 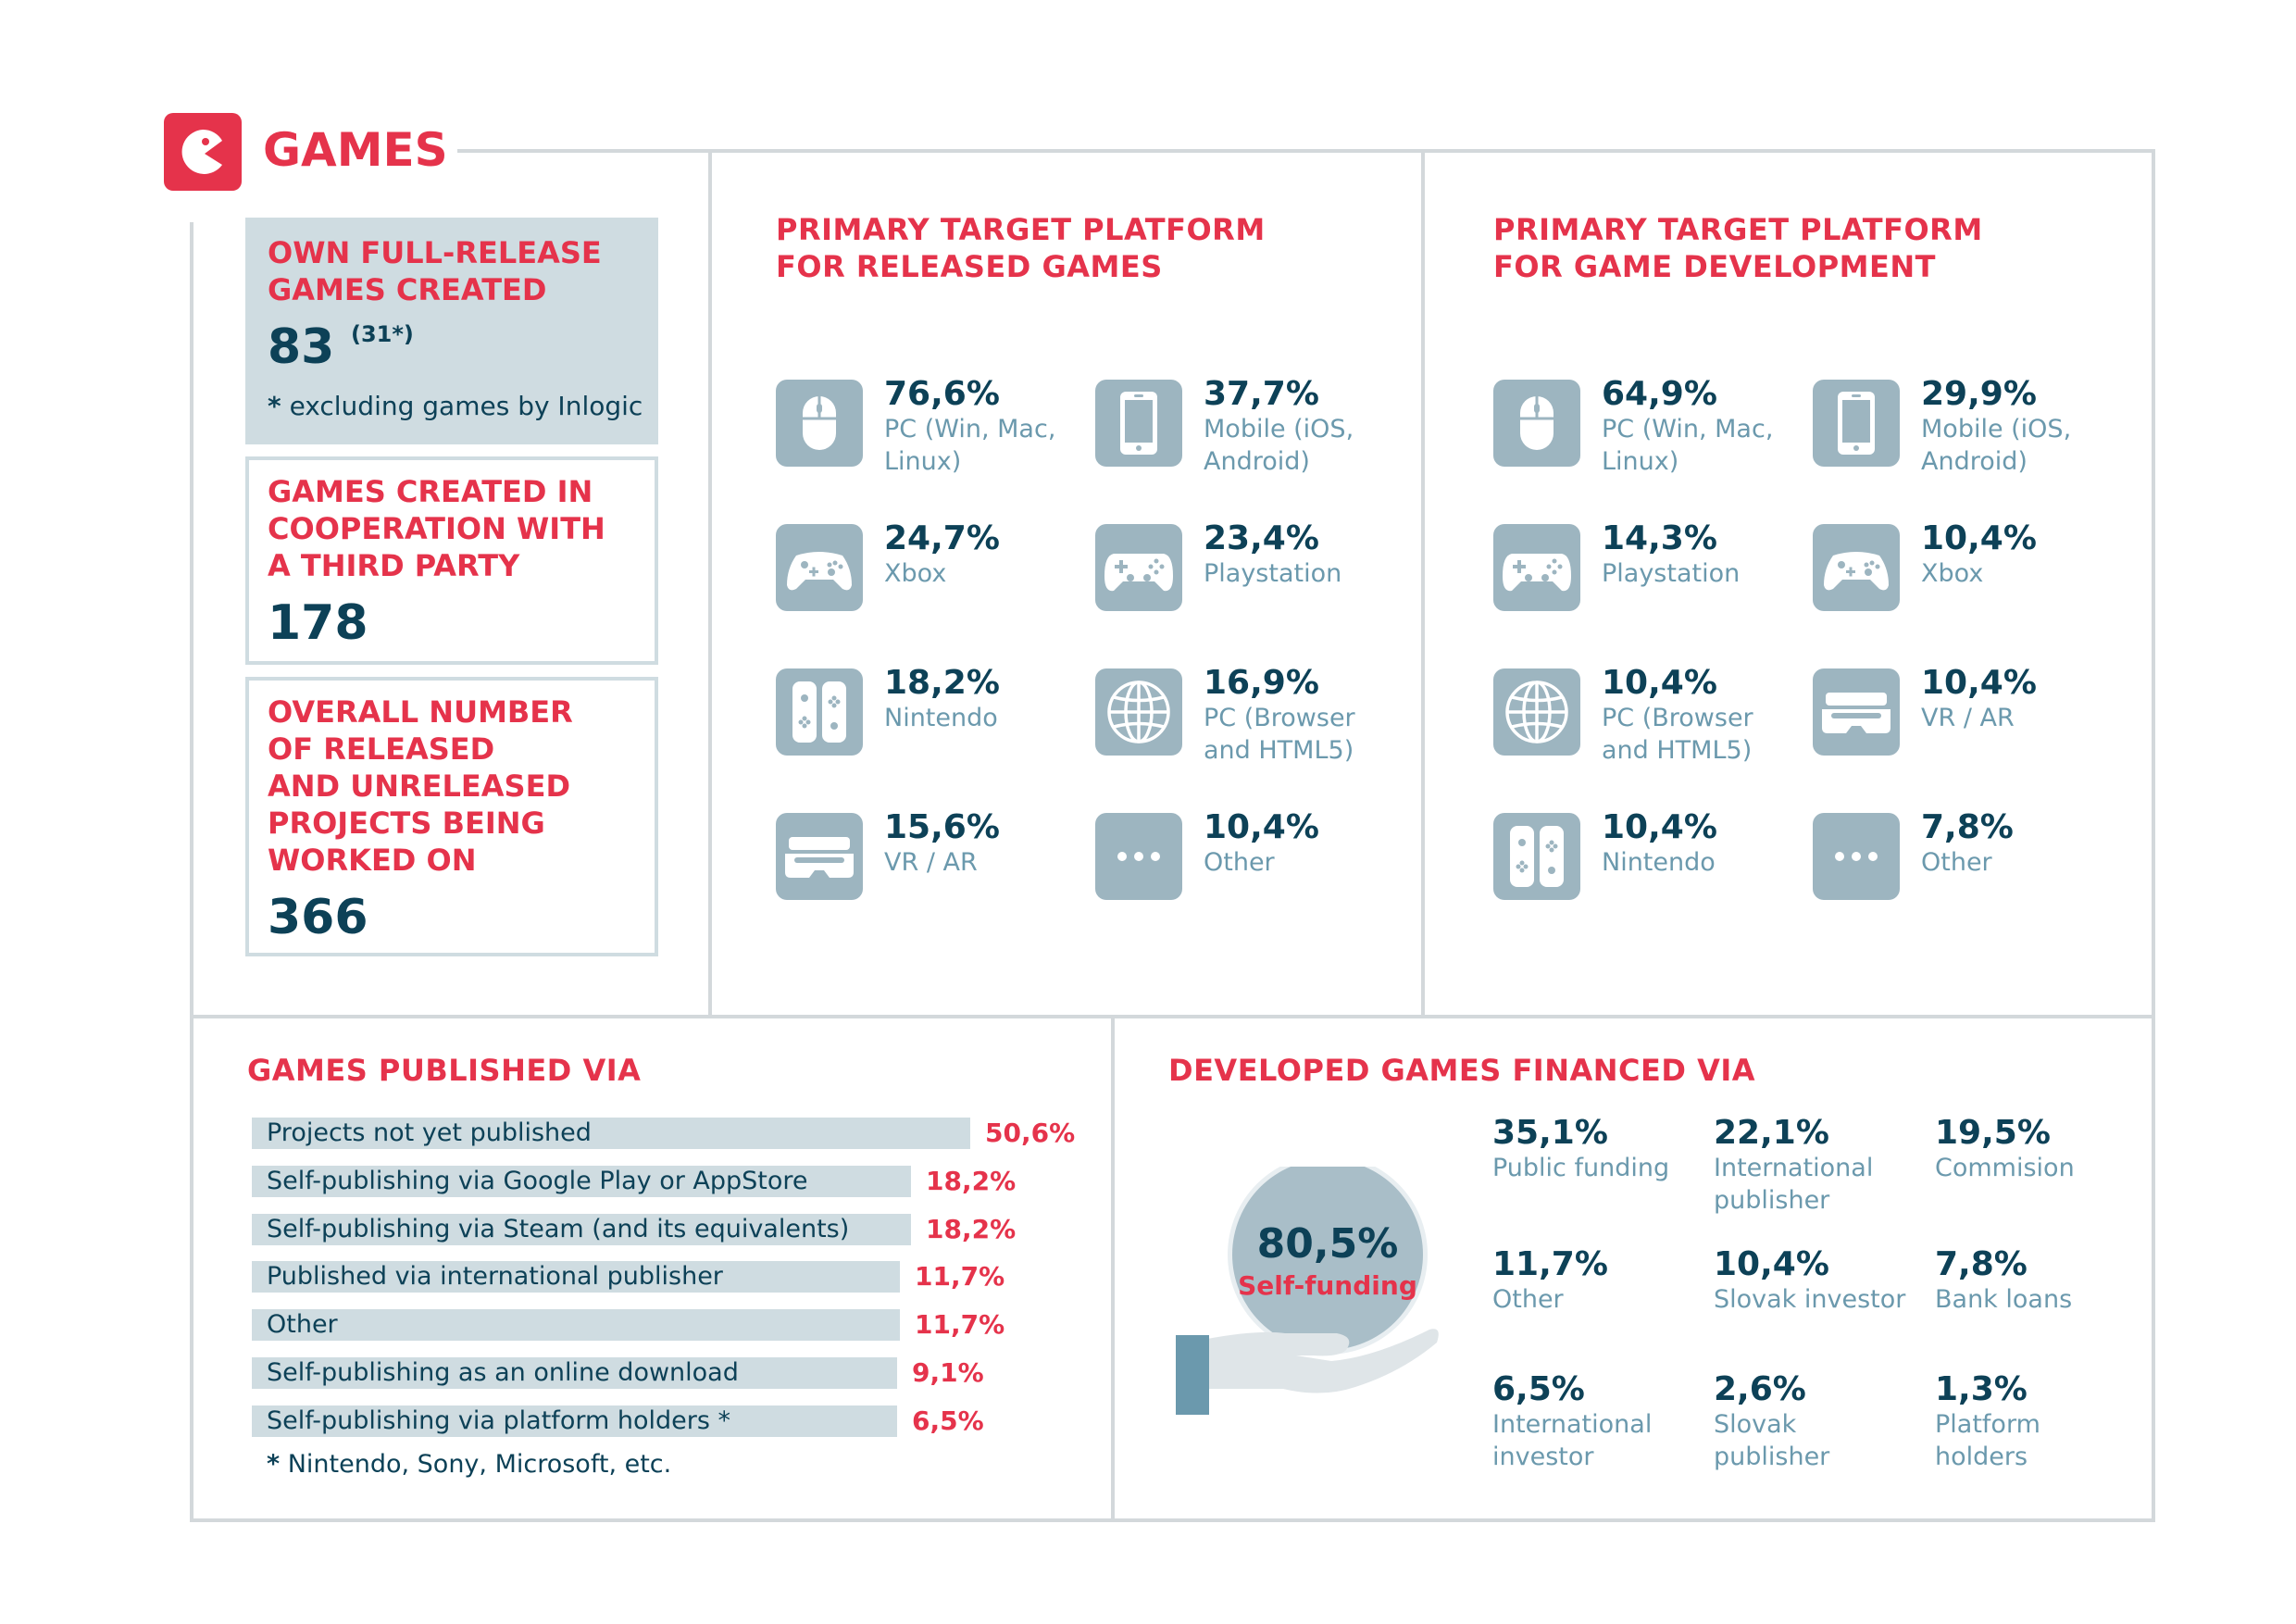 I want to click on bar: Other, so click(x=576, y=1325).